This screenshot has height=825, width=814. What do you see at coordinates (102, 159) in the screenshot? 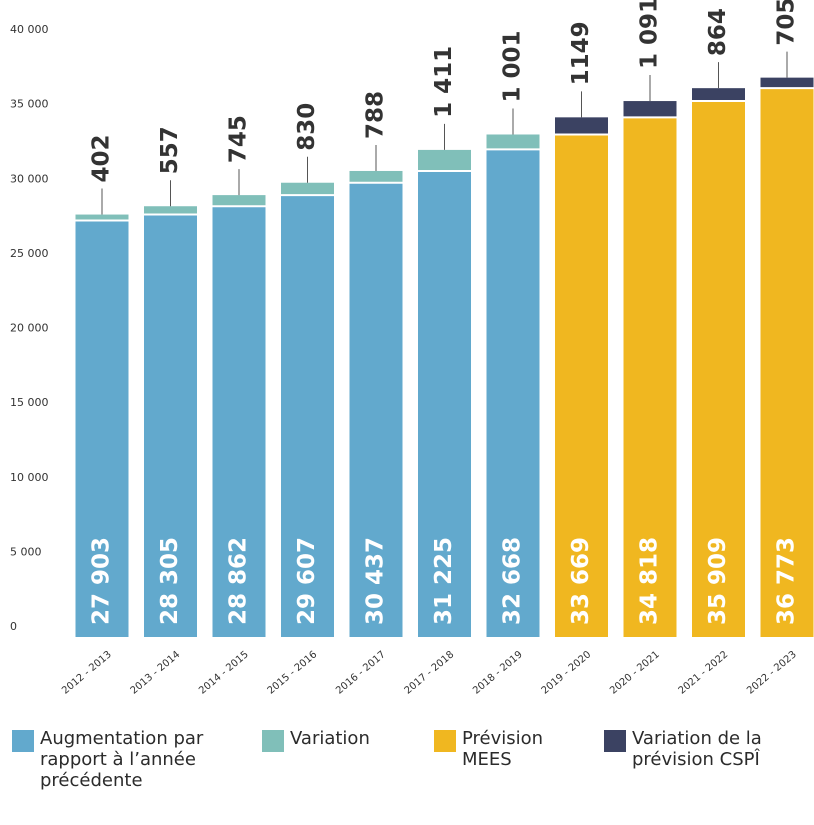
I see `variation-label: 402` at bounding box center [102, 159].